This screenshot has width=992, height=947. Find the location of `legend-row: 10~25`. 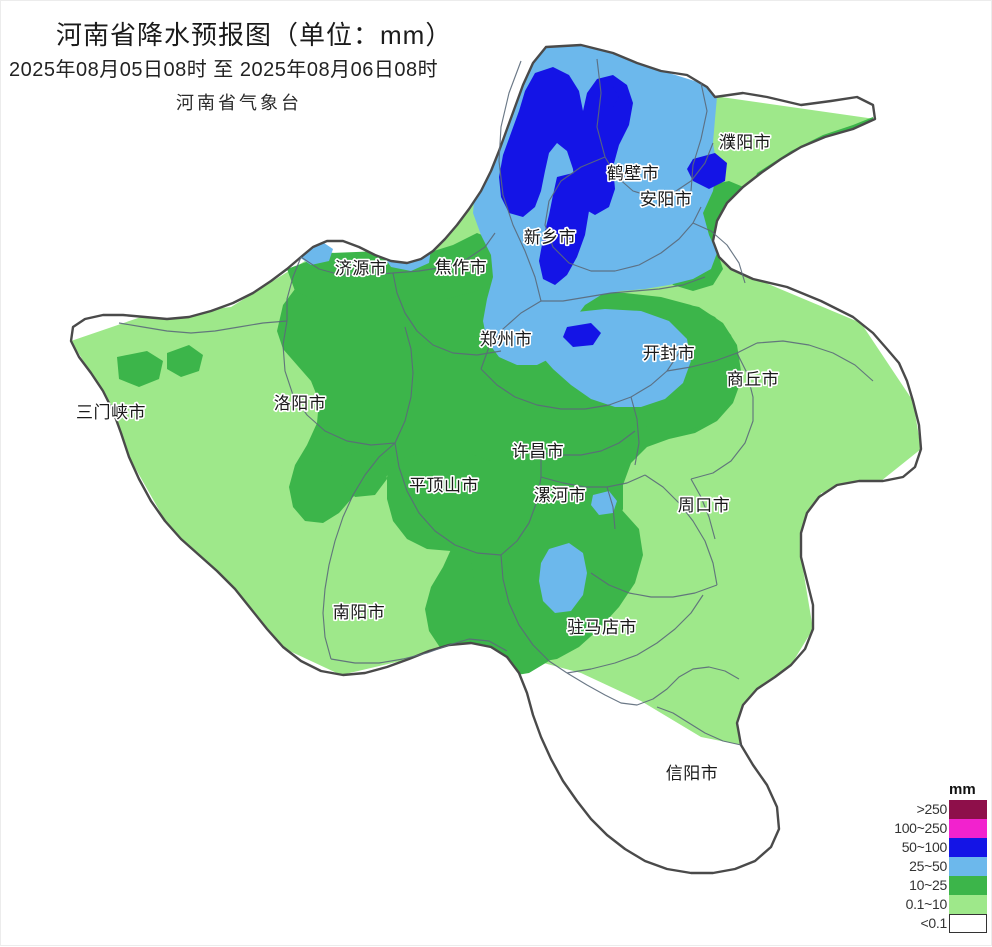

legend-row: 10~25 is located at coordinates (944, 885).